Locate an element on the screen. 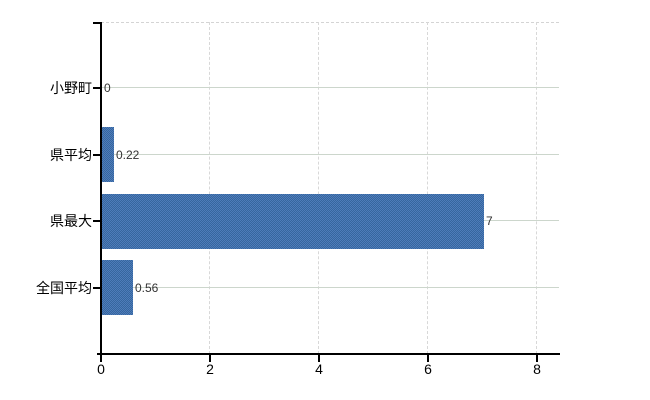  y-axis-top-tick-mark is located at coordinates (97, 23).